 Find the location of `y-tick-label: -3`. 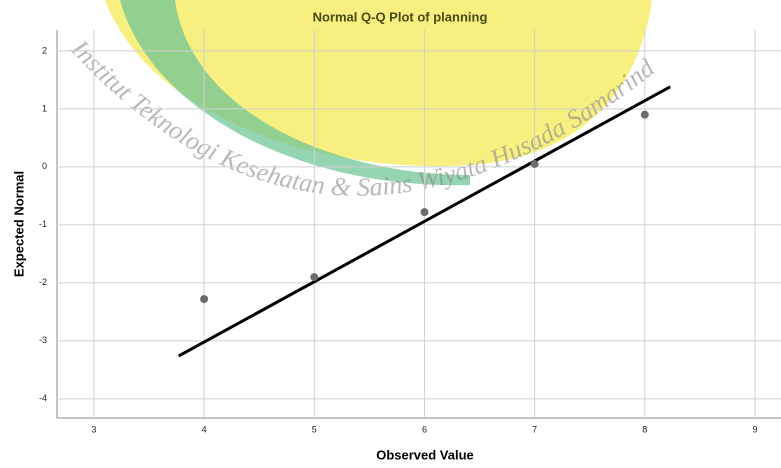

y-tick-label: -3 is located at coordinates (43, 340).